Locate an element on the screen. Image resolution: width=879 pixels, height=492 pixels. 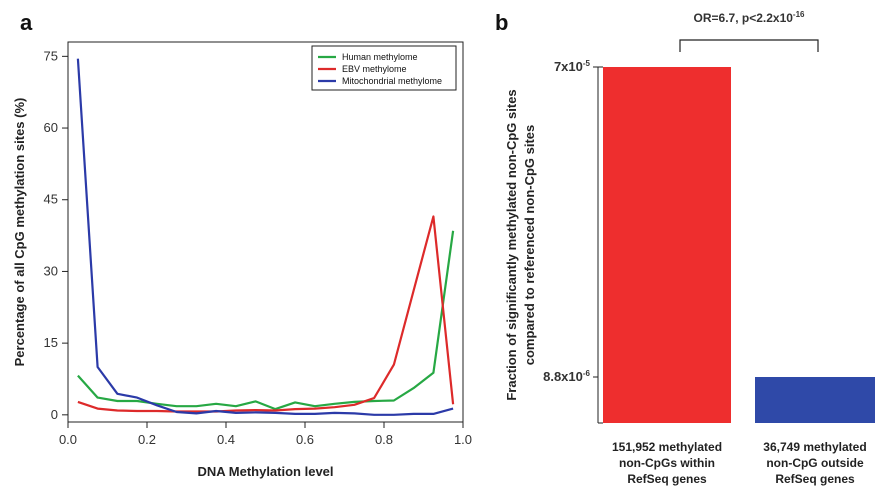
significance-annotation: OR=6.7, p<2.2x10-16 is located at coordinates (750, 17).